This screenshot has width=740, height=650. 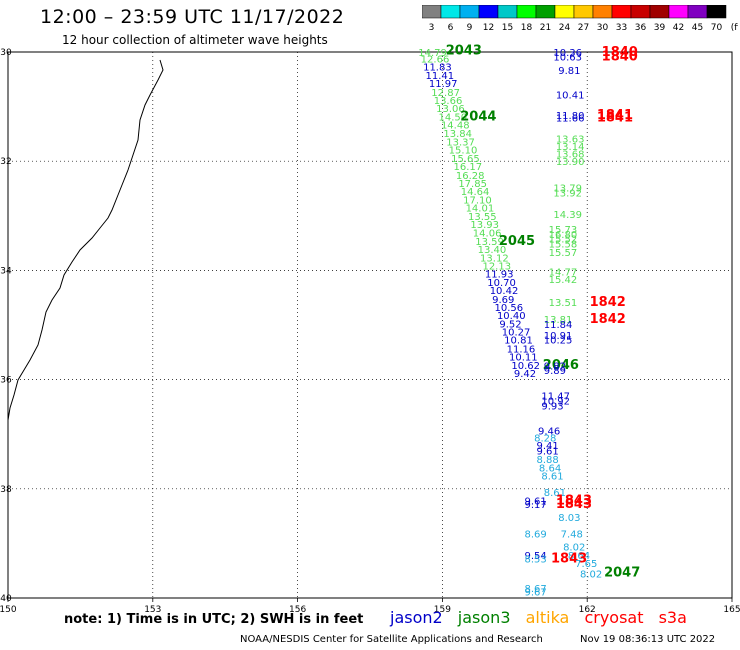 What do you see at coordinates (448, 101) in the screenshot?
I see `wave-height-label: 13.66` at bounding box center [448, 101].